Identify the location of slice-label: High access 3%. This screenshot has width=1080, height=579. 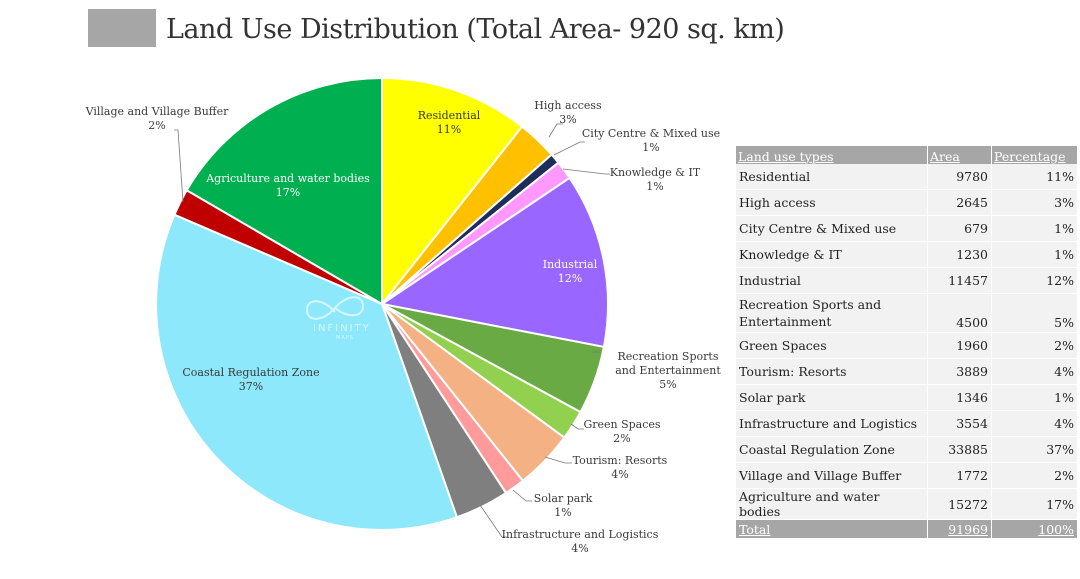
(568, 112).